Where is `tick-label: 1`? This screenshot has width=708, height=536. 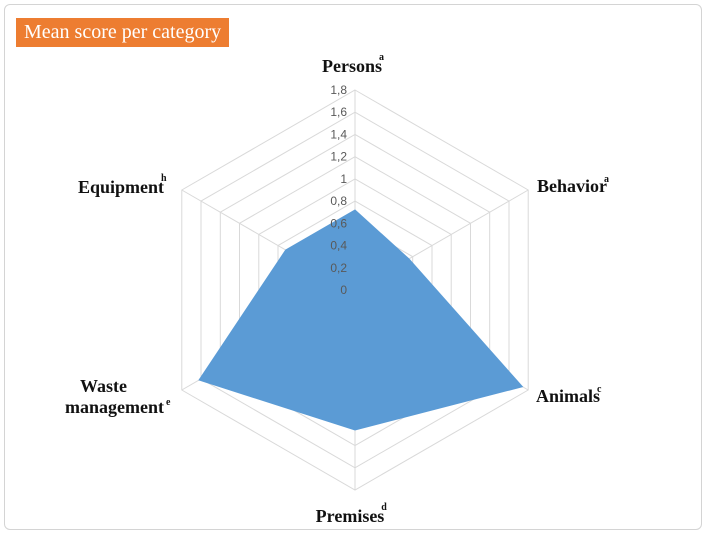 tick-label: 1 is located at coordinates (343, 179).